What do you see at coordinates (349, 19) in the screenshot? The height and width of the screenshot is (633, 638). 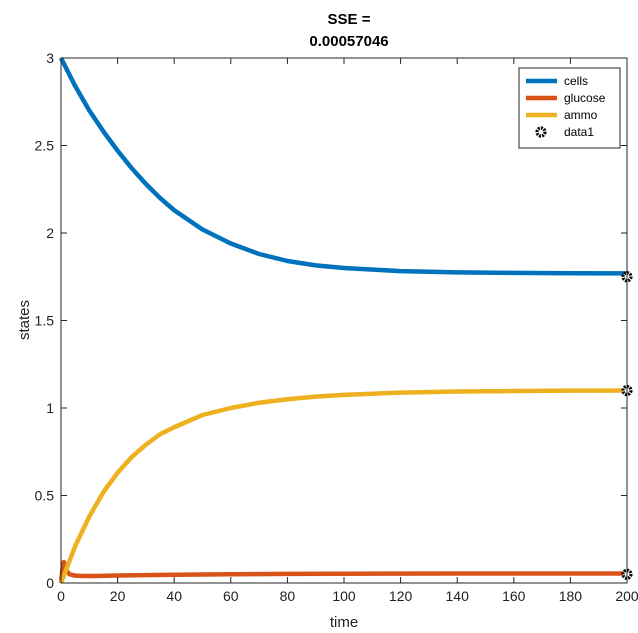 I see `title-line-1: SSE =` at bounding box center [349, 19].